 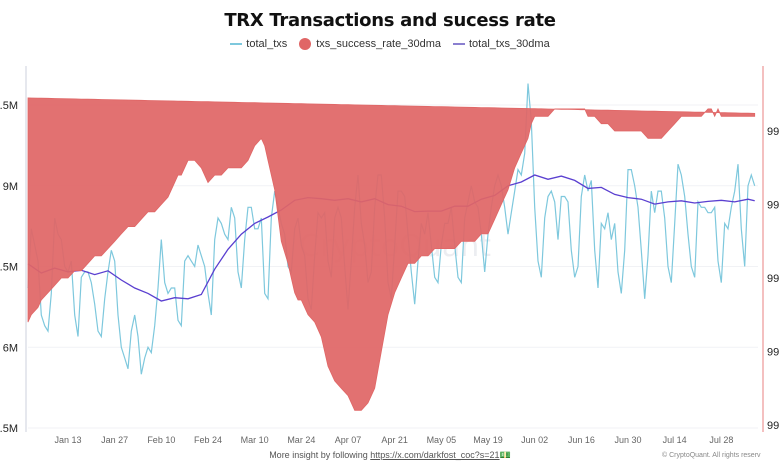 What do you see at coordinates (509, 44) in the screenshot?
I see `legend-label: total_txs_30dma` at bounding box center [509, 44].